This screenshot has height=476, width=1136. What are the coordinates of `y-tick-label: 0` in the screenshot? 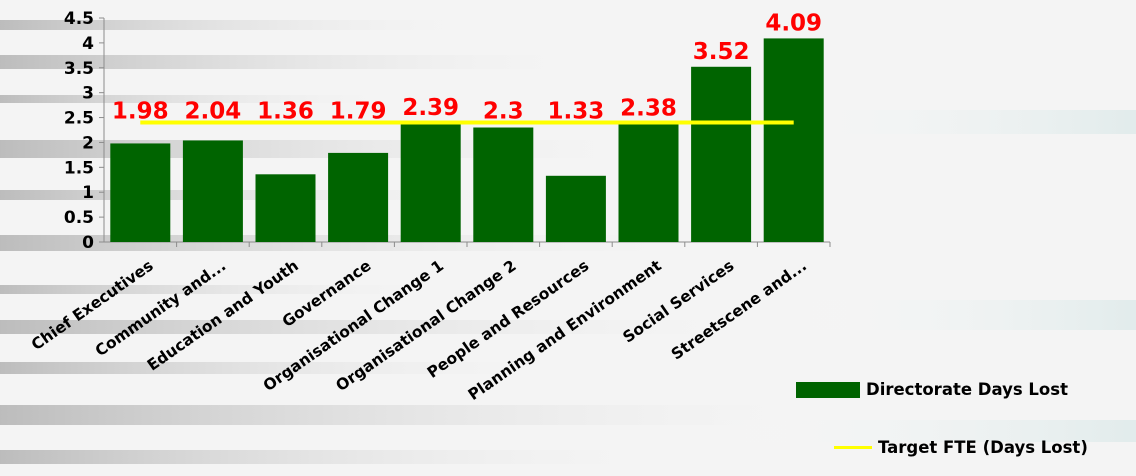 It's located at (88, 243).